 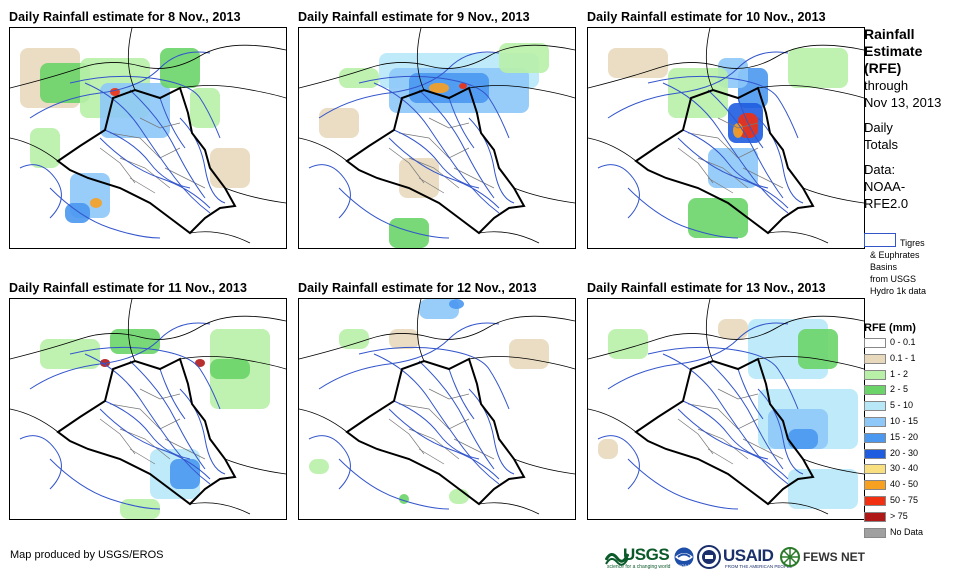 I want to click on legend-item: 0 - 0.1, so click(x=914, y=343).